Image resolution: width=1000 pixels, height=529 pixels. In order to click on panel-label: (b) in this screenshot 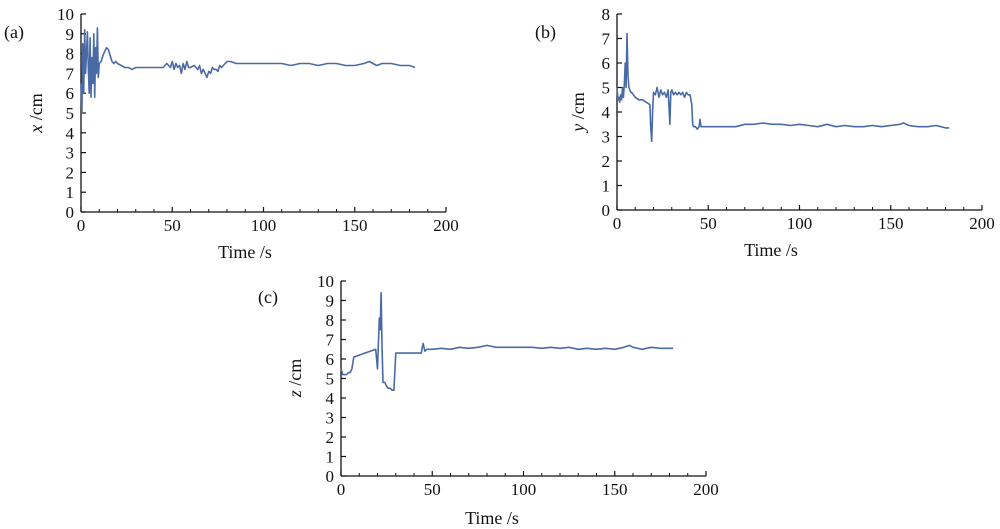, I will do `click(545, 32)`.